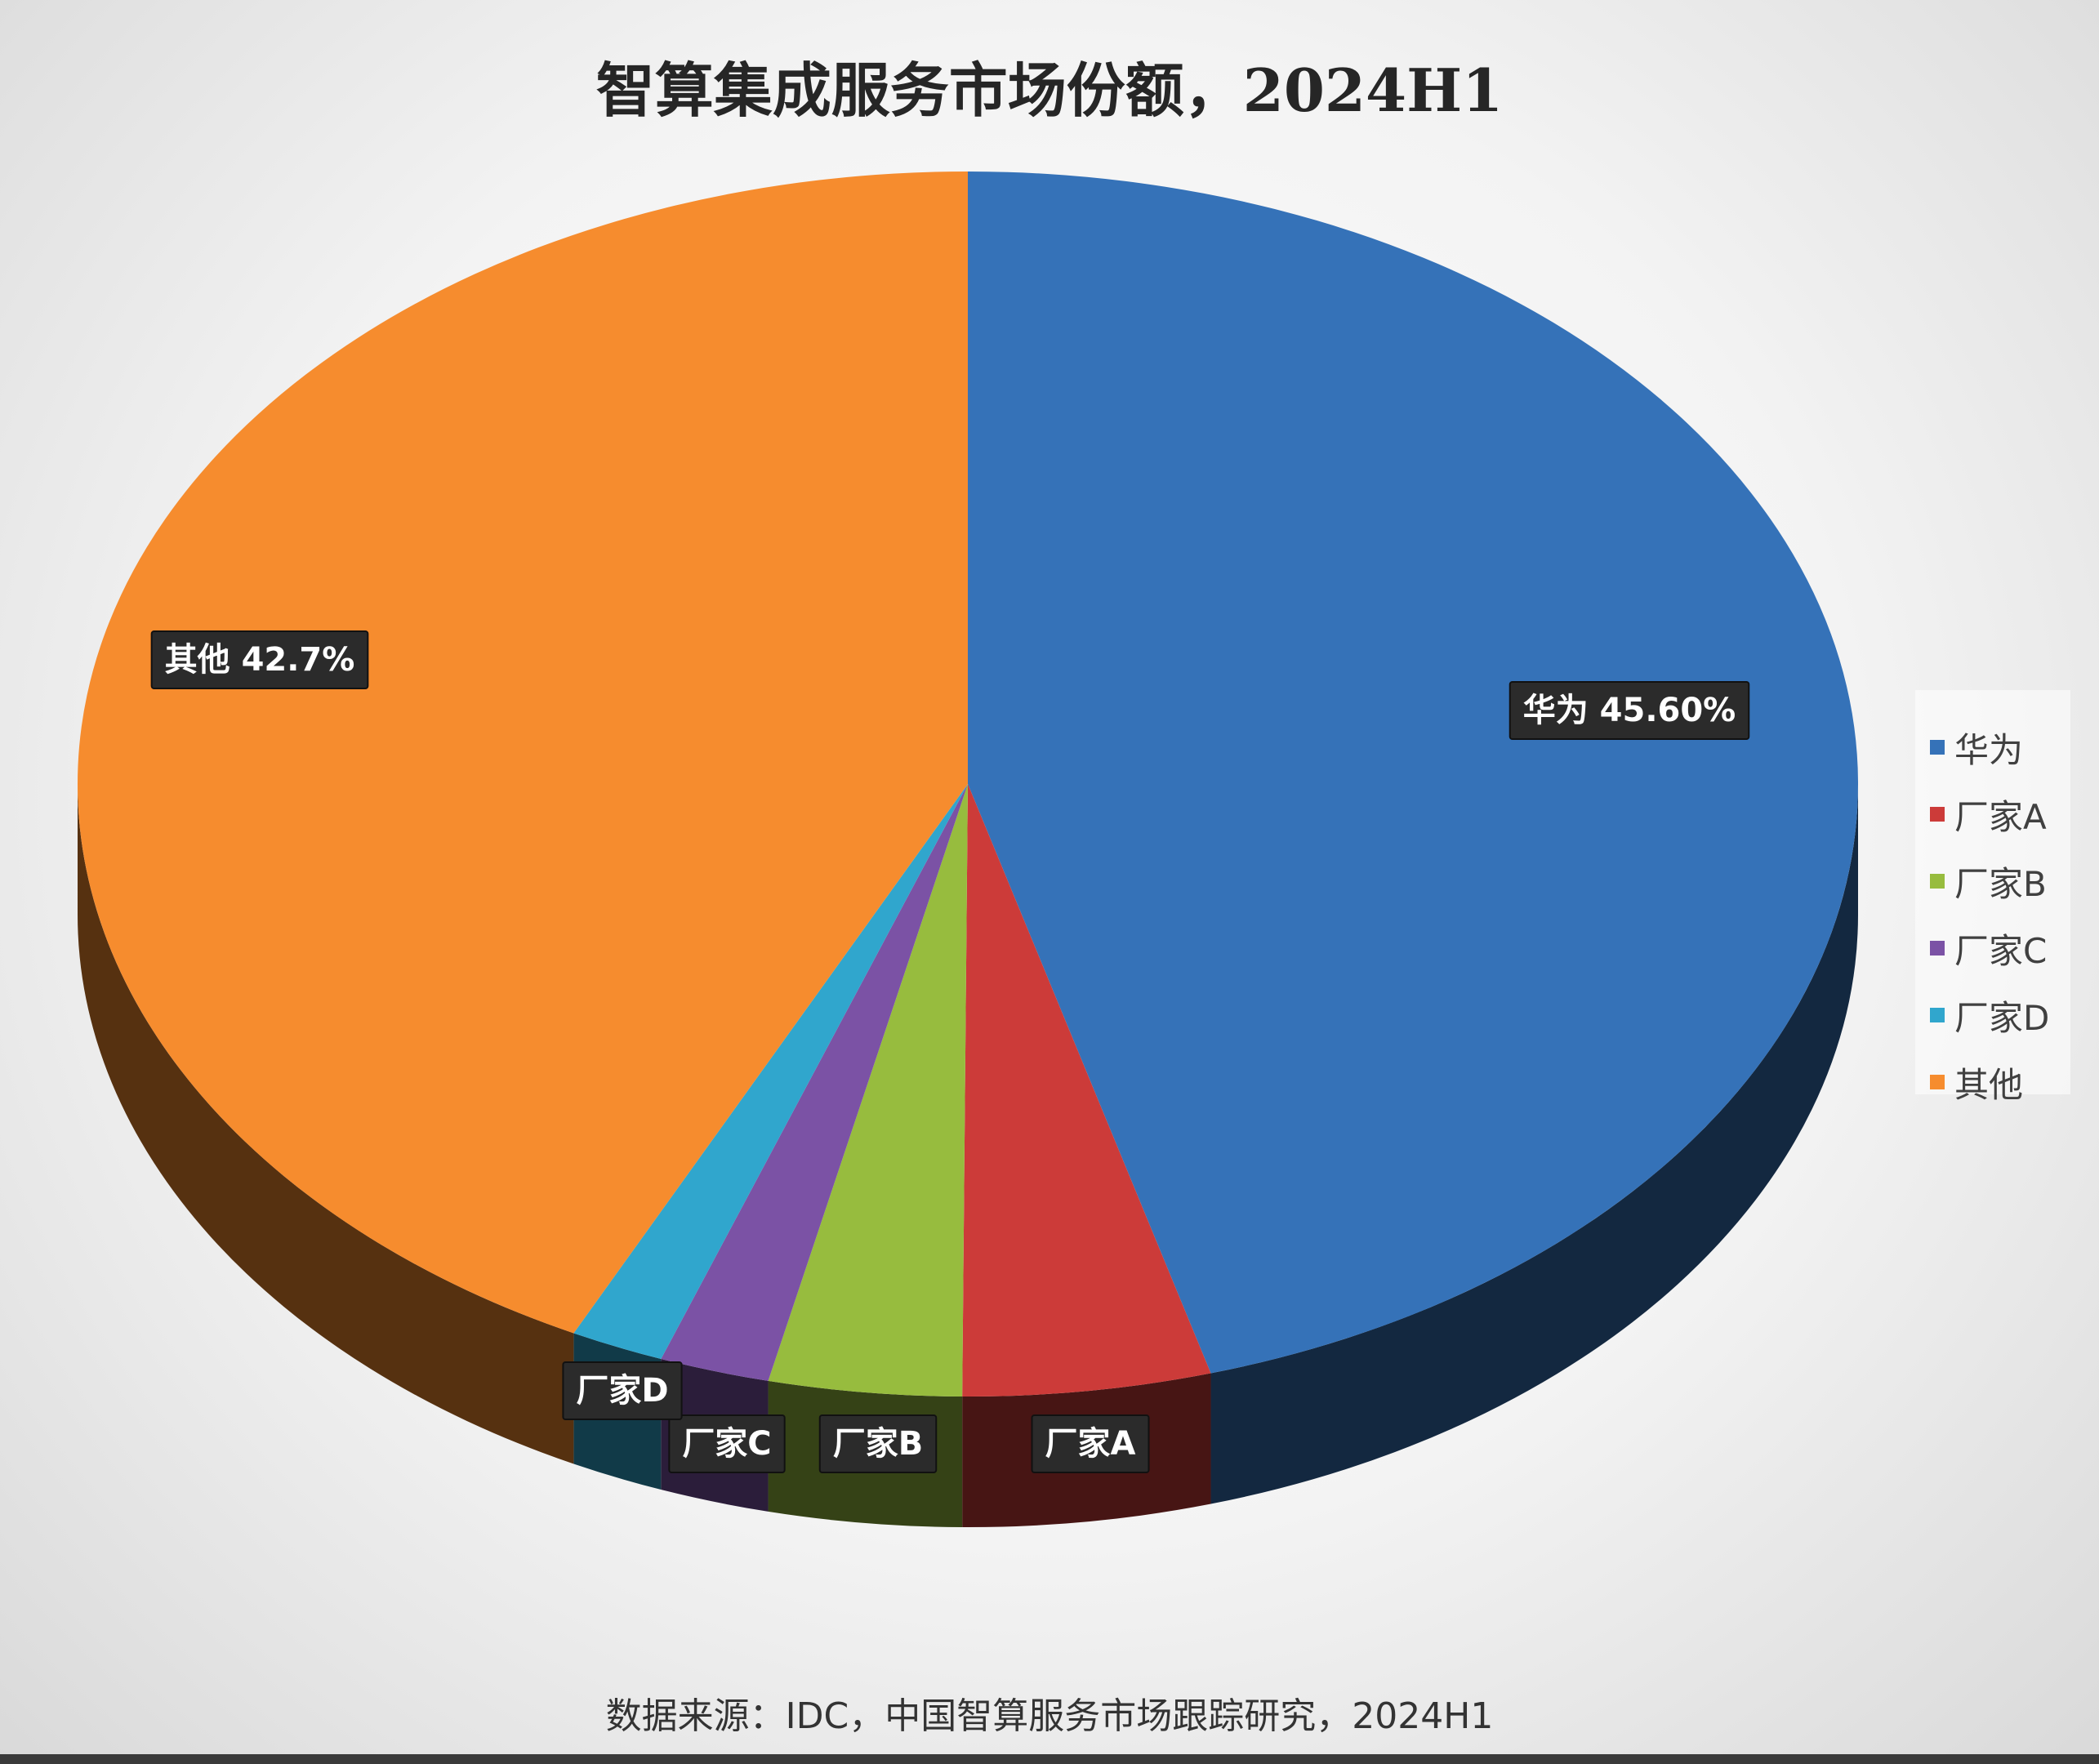  I want to click on legend-item-1: 厂家A, so click(1988, 814).